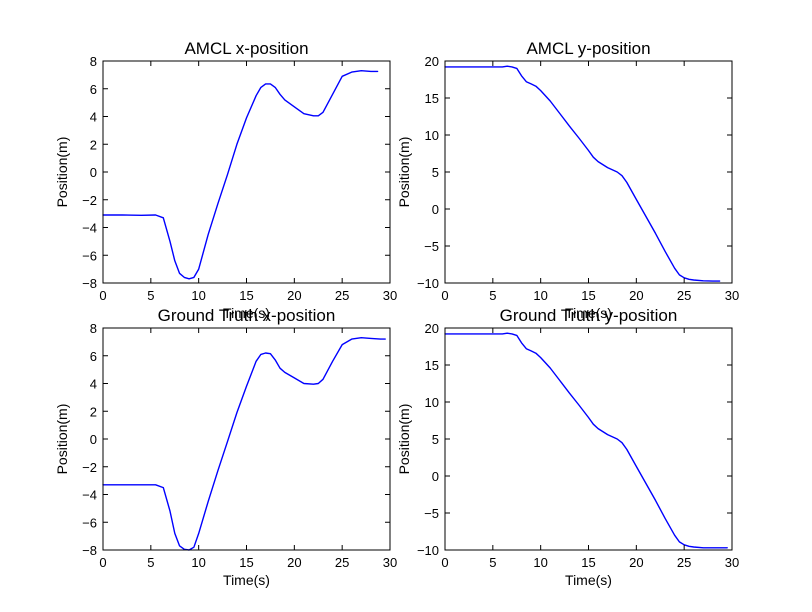  Describe the element at coordinates (588, 48) in the screenshot. I see `panel-title: AMCL y-position` at that location.